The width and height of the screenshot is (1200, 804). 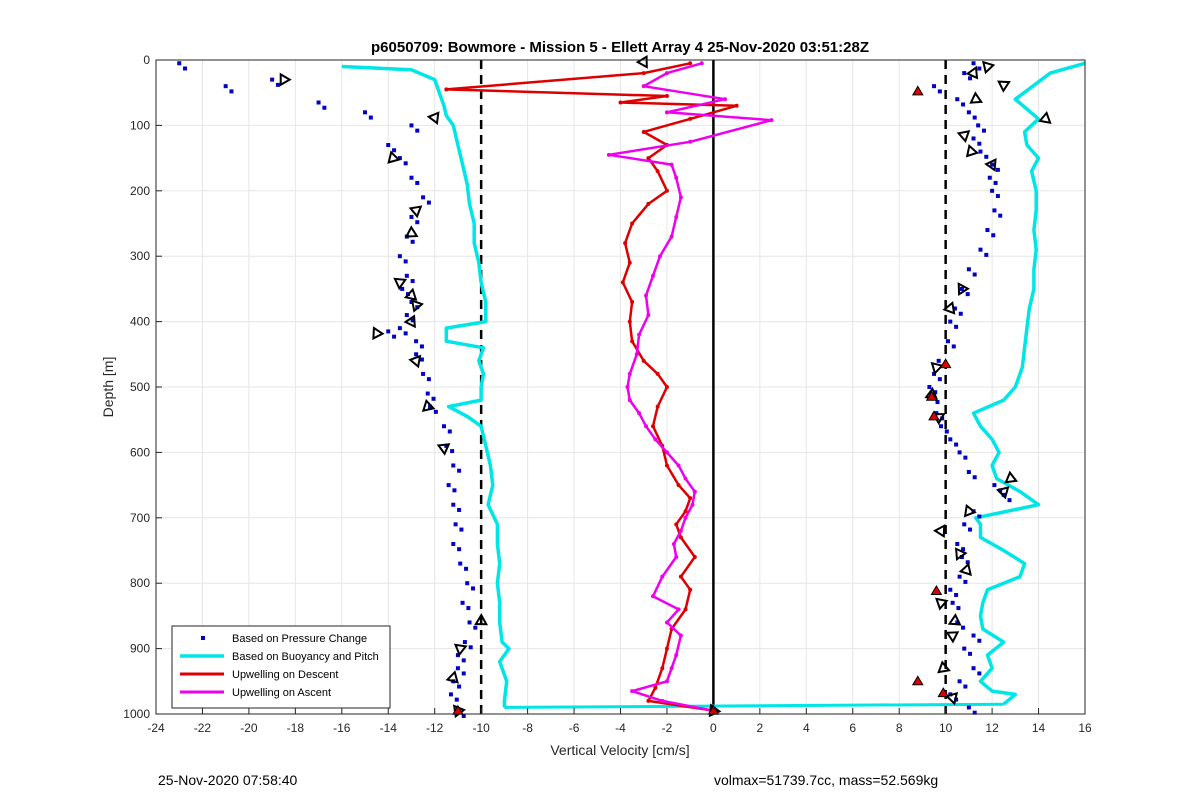 I want to click on y-tick-label: 100, so click(x=140, y=125).